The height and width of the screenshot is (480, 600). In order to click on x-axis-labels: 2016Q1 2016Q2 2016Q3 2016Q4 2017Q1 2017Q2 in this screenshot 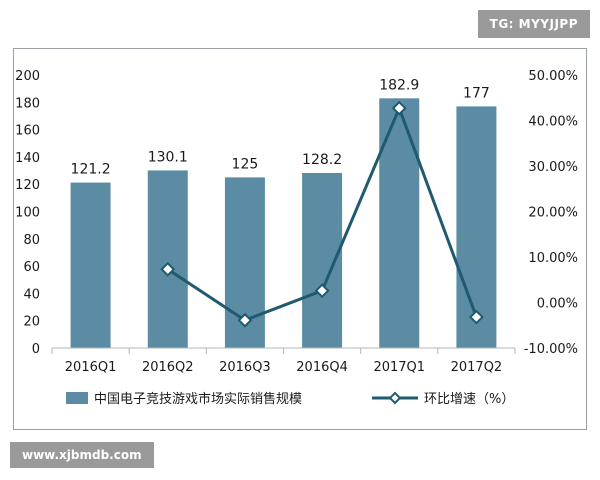, I will do `click(283, 367)`.